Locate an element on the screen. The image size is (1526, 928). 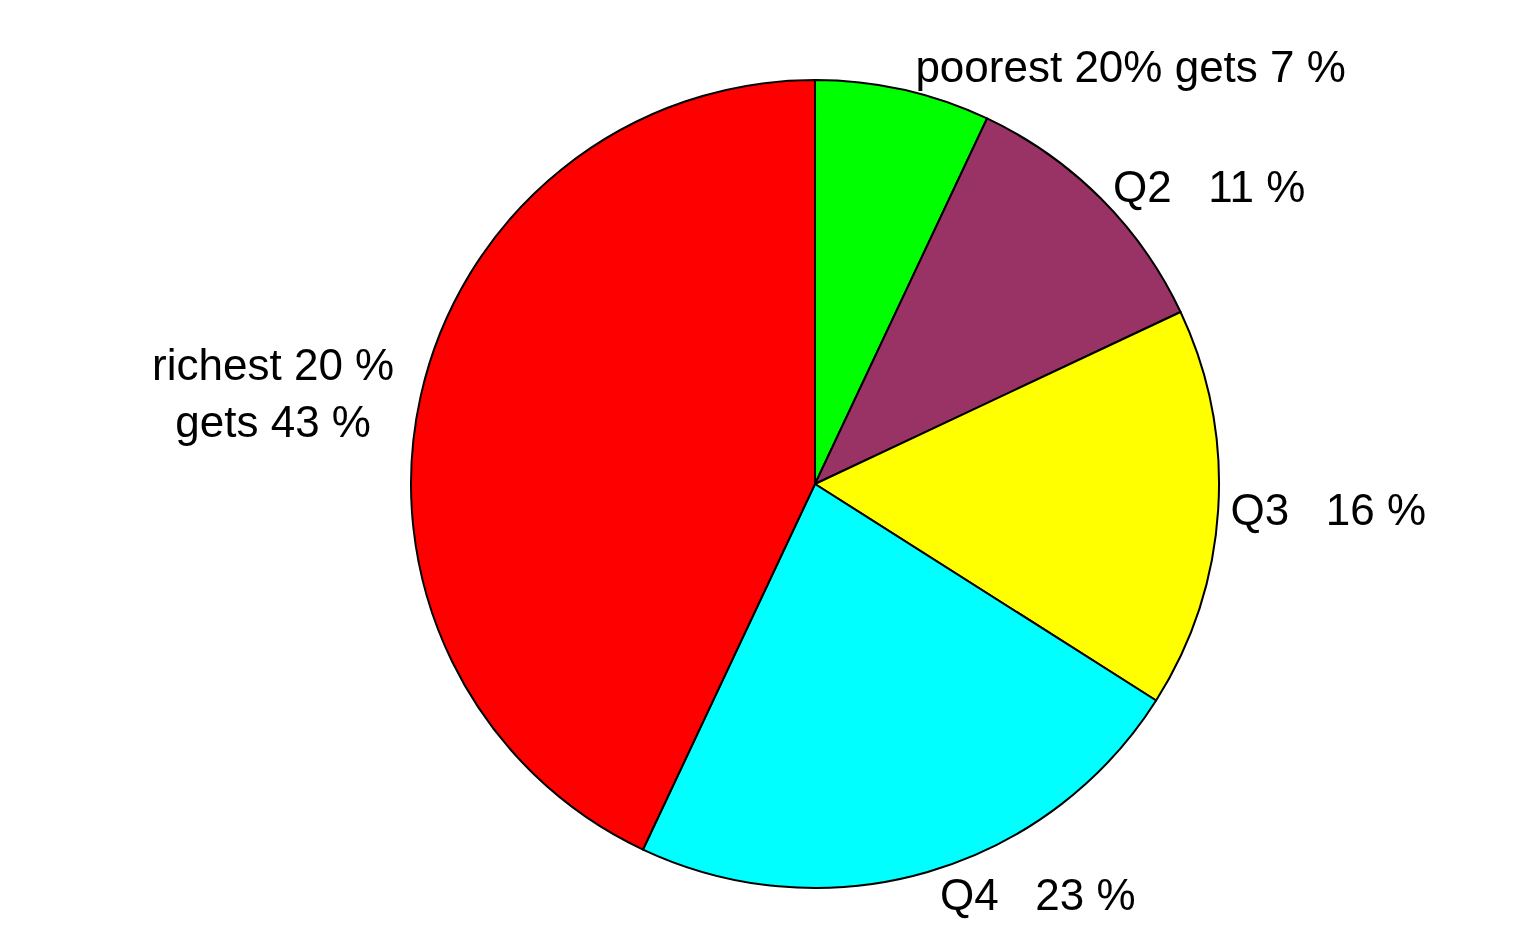
slice-label: Q3 16 % is located at coordinates (1328, 509).